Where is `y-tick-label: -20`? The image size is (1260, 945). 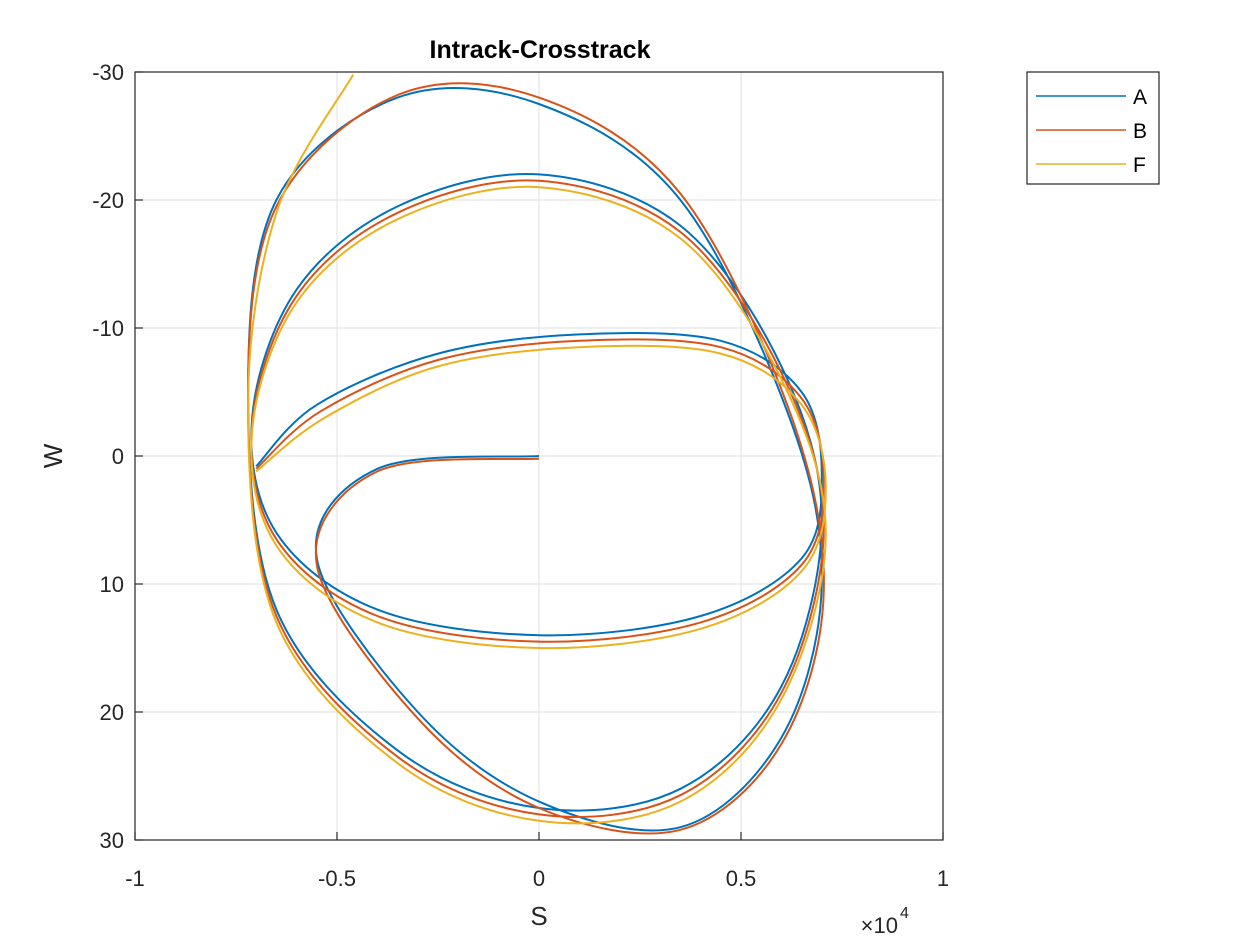 y-tick-label: -20 is located at coordinates (108, 200).